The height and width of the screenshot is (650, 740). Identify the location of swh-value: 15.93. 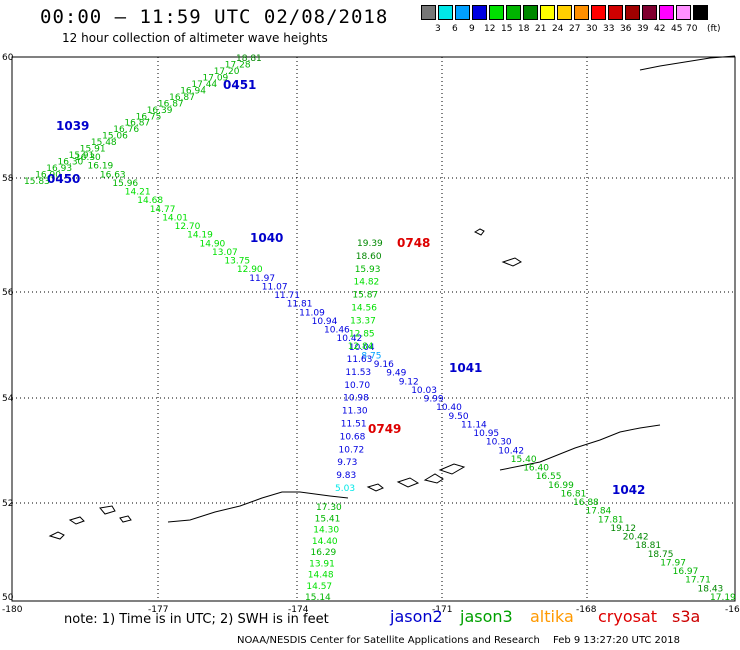
(368, 270).